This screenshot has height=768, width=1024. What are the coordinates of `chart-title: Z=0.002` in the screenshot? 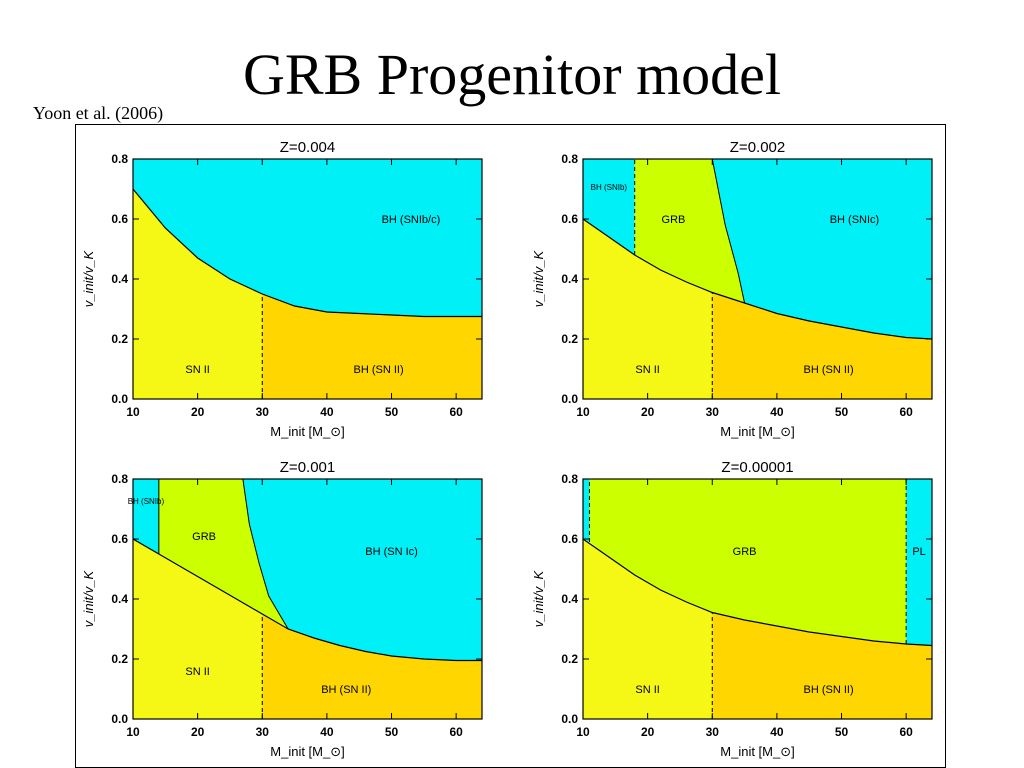 It's located at (757, 147).